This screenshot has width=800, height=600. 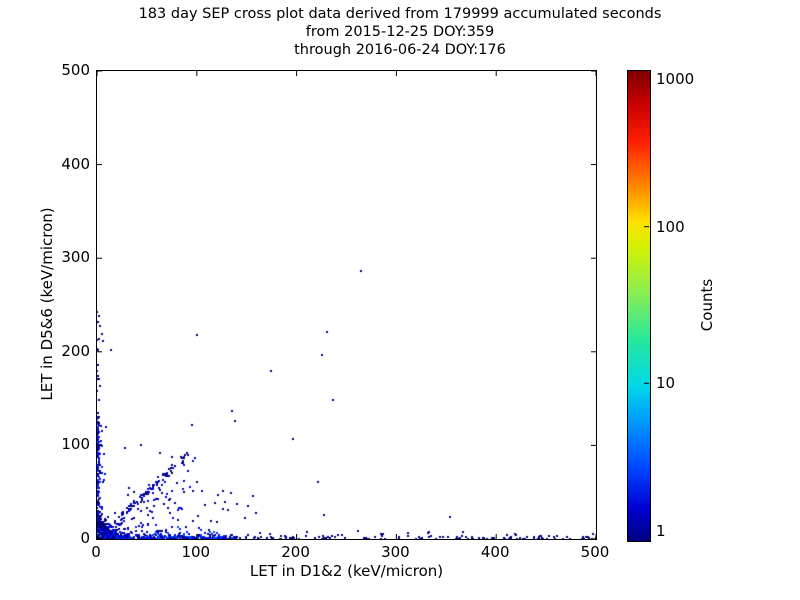 What do you see at coordinates (75, 70) in the screenshot?
I see `y-tick-label-500: 500` at bounding box center [75, 70].